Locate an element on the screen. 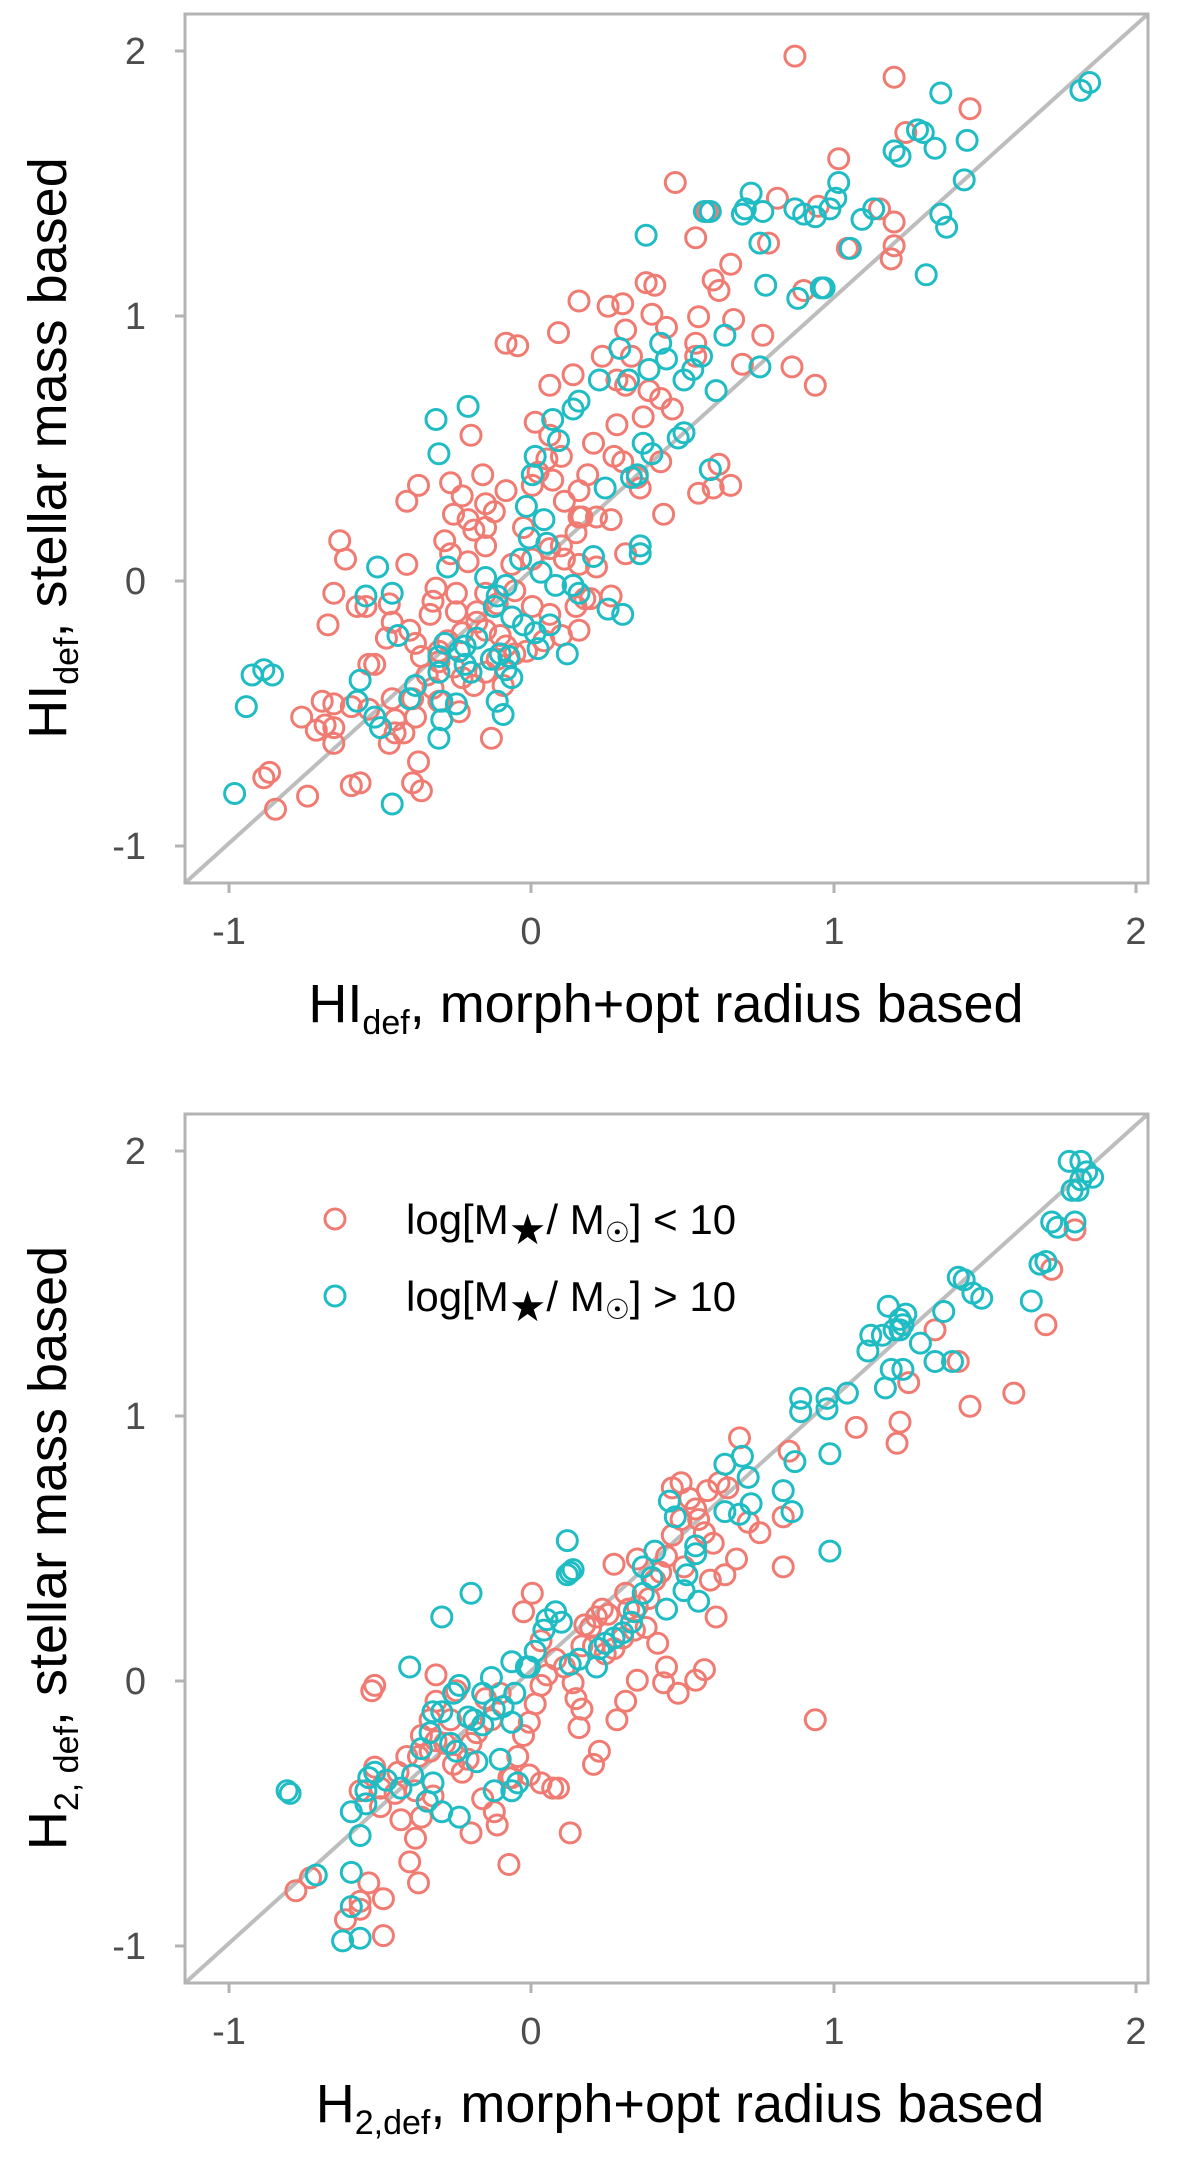  x-tick-labels: -1 0 1 2 is located at coordinates (679, 932).